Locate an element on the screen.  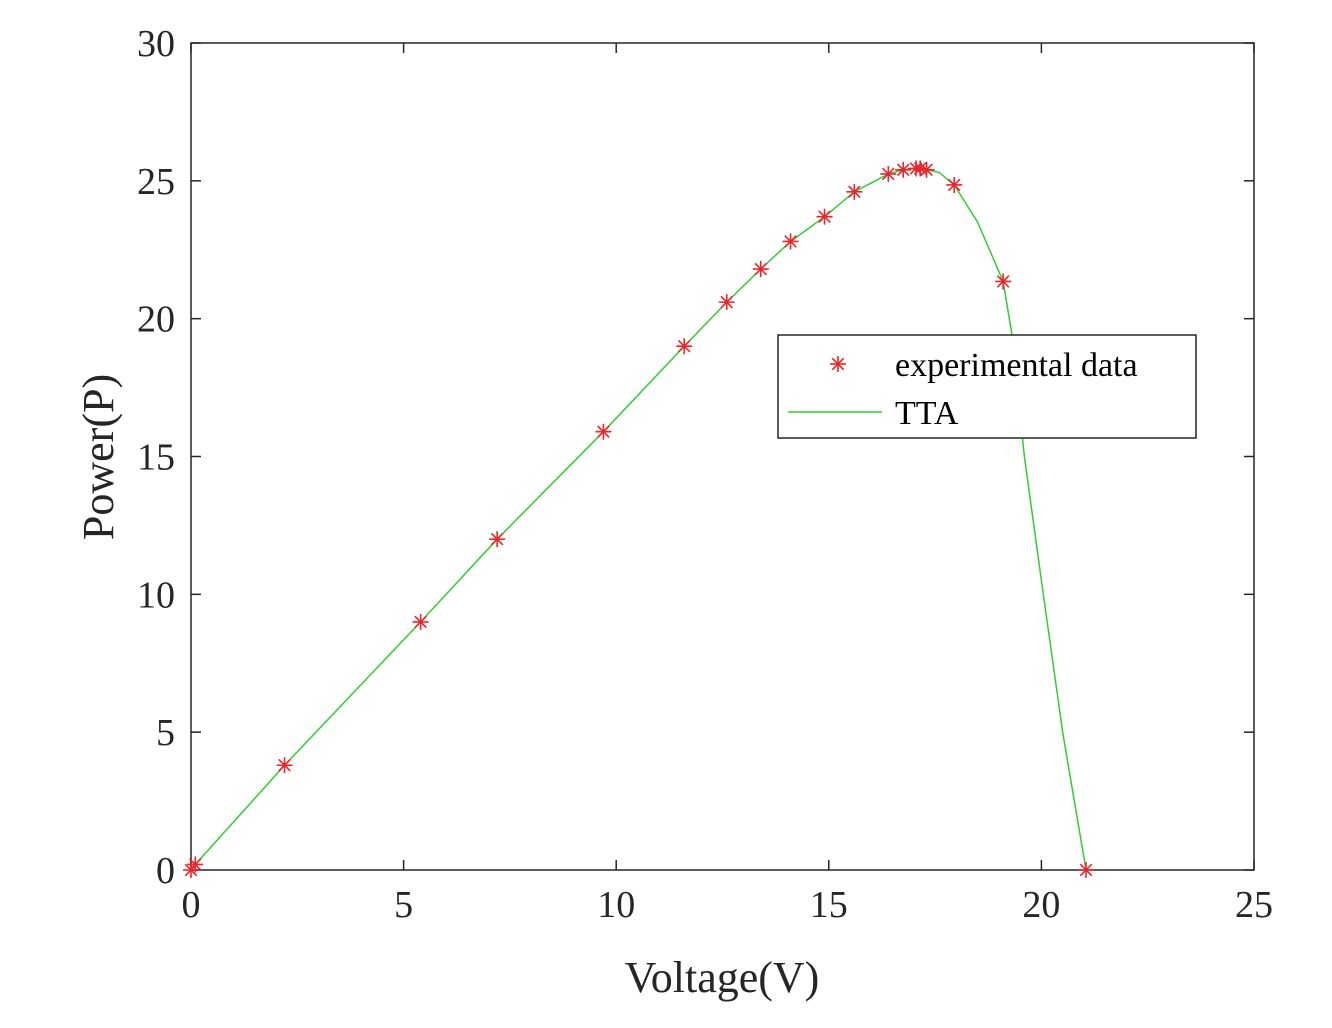
x-tick-label: 20 is located at coordinates (1041, 905).